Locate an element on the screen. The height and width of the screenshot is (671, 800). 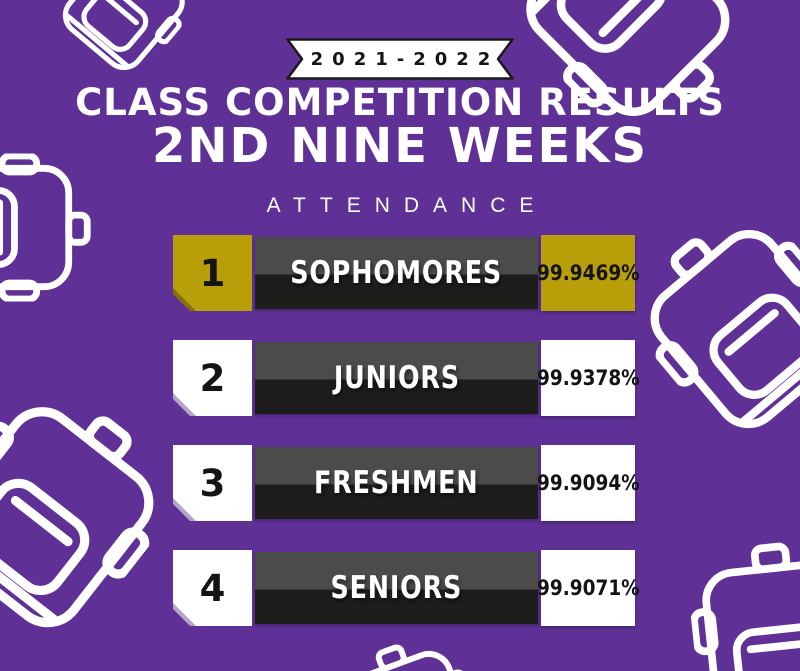
class-name: FRESHMEN is located at coordinates (396, 483).